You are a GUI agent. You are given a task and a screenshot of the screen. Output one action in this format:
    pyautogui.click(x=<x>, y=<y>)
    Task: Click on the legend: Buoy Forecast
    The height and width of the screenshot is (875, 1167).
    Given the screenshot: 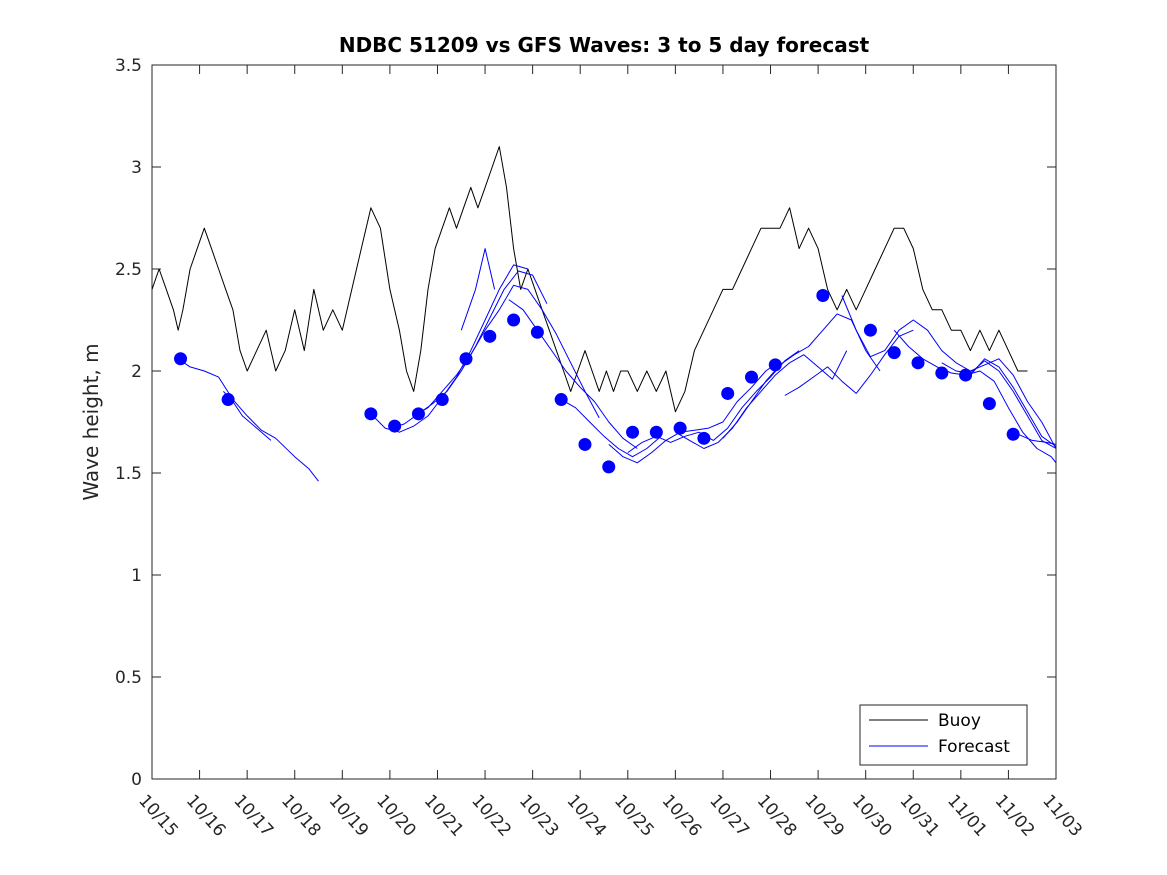 What is the action you would take?
    pyautogui.click(x=943, y=735)
    